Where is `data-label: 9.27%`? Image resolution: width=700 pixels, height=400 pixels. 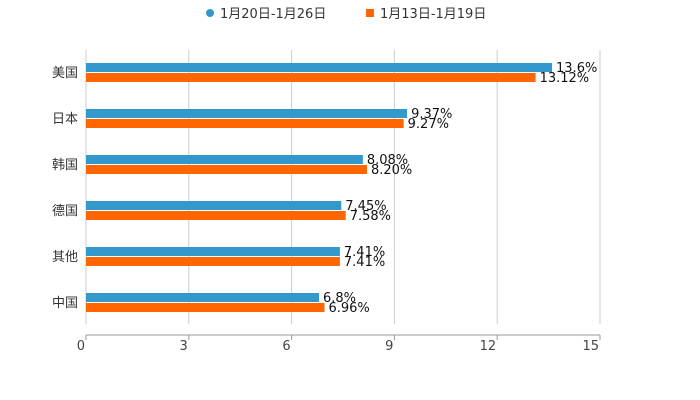 data-label: 9.27% is located at coordinates (428, 124).